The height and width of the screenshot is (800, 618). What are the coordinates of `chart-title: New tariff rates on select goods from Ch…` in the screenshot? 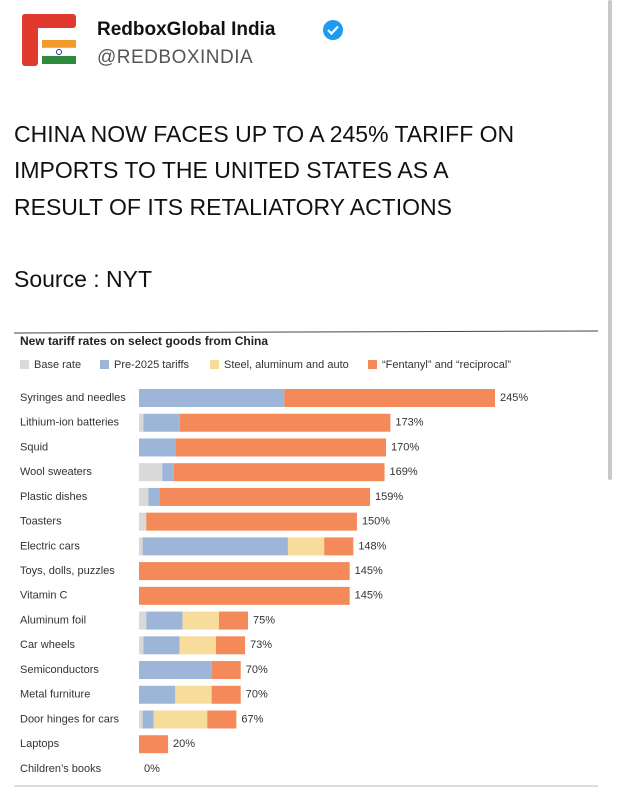 It's located at (144, 341).